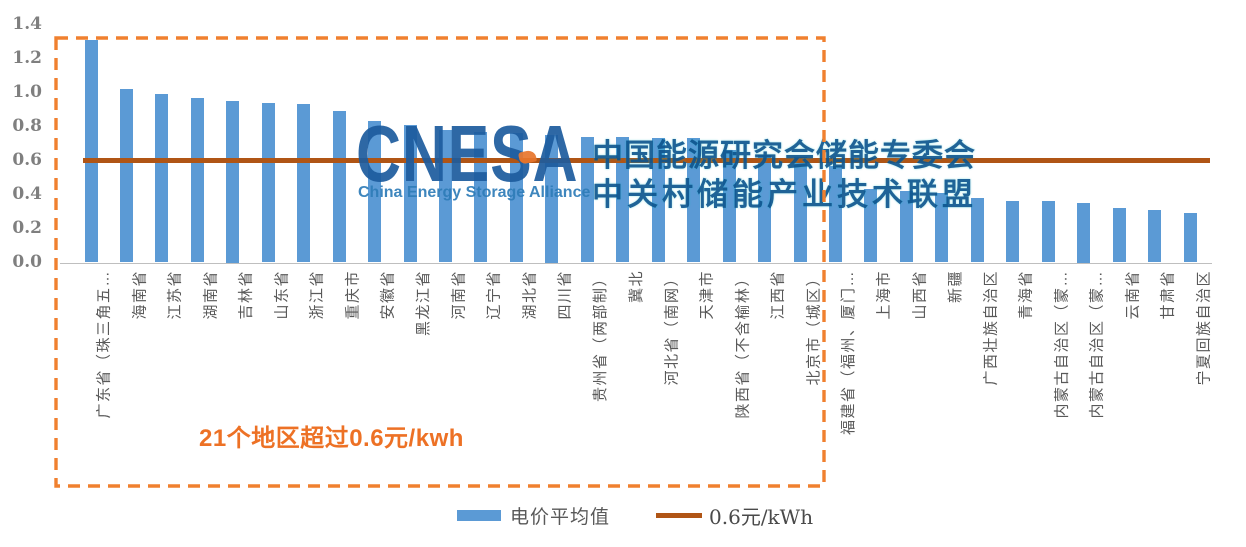 Image resolution: width=1246 pixels, height=547 pixels. I want to click on y-axis: 0.0 0.2 0.4 0.6 0.8 1.0 1.2 1.4, so click(23, 273).